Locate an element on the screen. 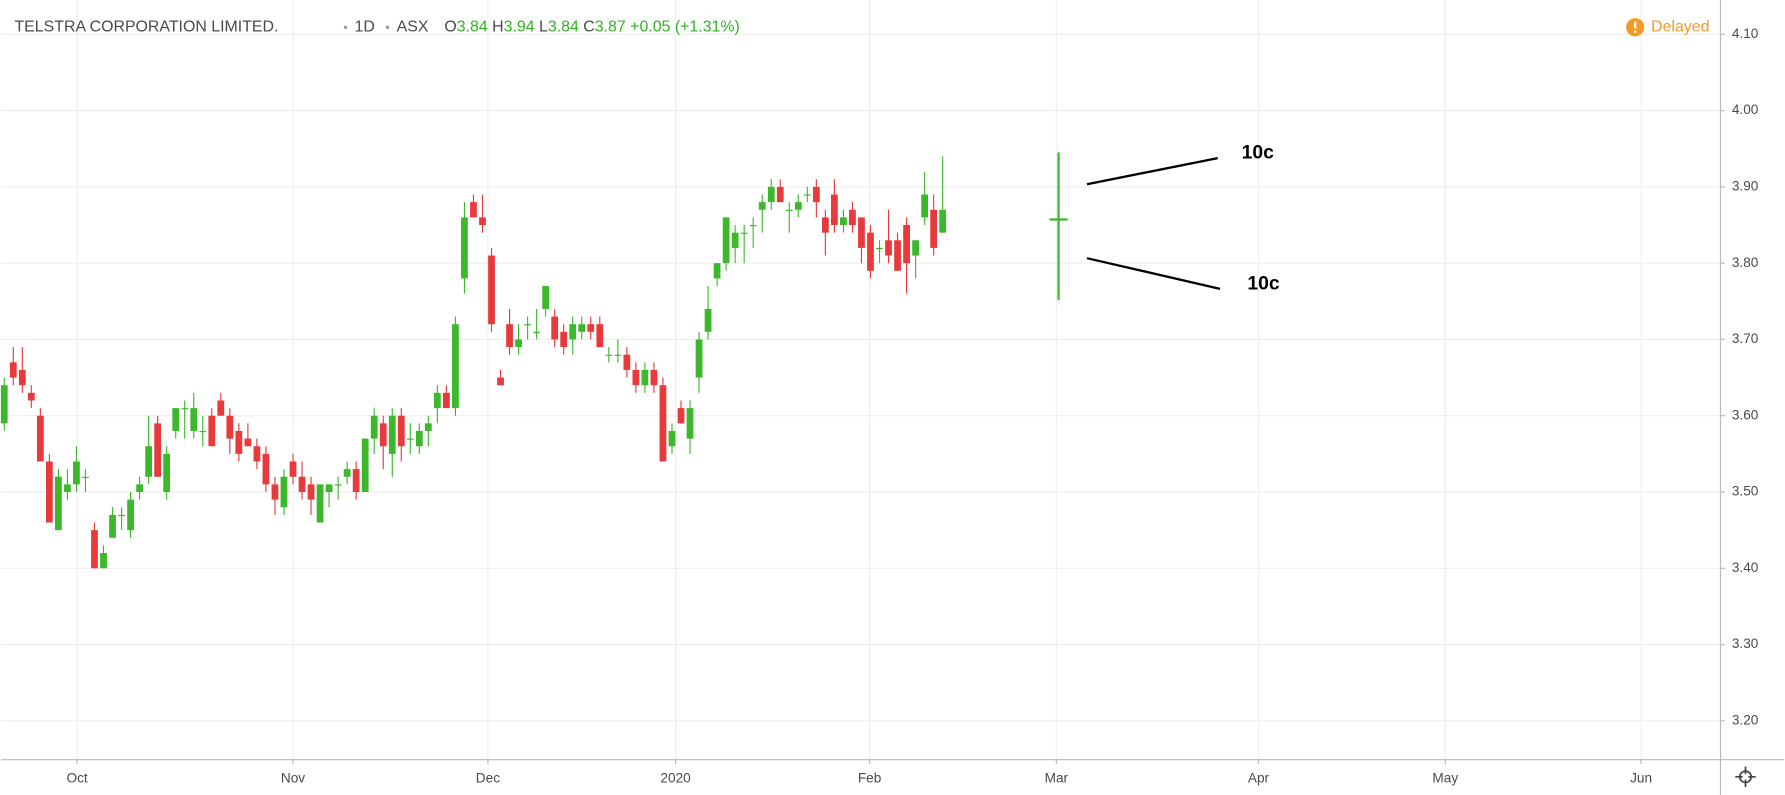 This screenshot has width=1785, height=795. y-tick-label: 3.60 is located at coordinates (1745, 414).